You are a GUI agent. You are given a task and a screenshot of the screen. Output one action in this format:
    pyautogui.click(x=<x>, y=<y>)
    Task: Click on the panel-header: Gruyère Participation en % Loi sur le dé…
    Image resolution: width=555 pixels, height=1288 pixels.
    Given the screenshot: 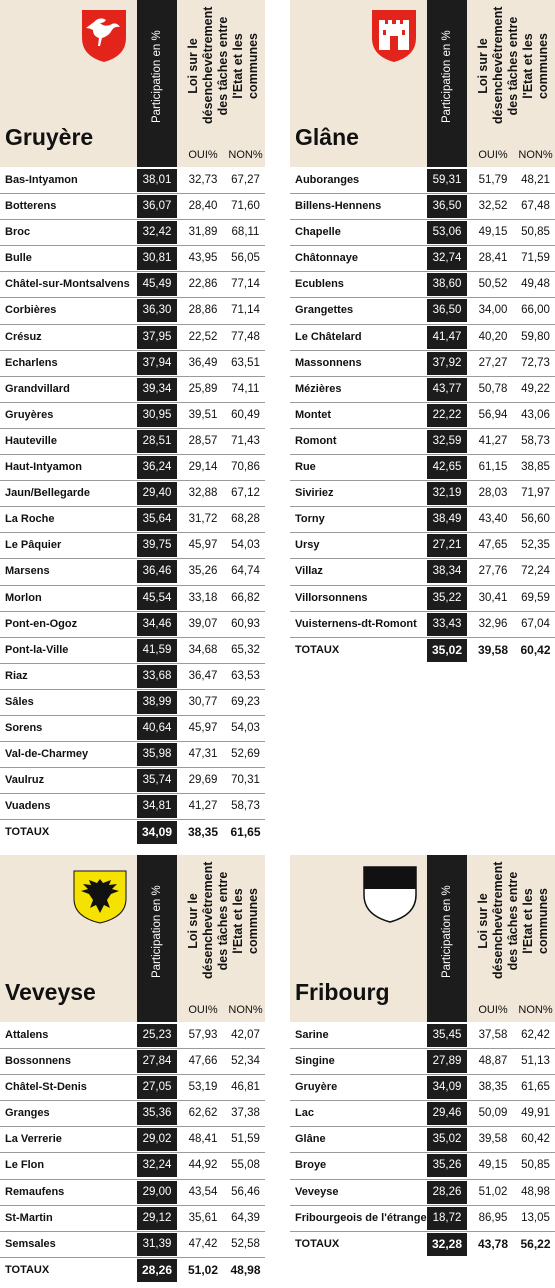 What is the action you would take?
    pyautogui.click(x=132, y=83)
    